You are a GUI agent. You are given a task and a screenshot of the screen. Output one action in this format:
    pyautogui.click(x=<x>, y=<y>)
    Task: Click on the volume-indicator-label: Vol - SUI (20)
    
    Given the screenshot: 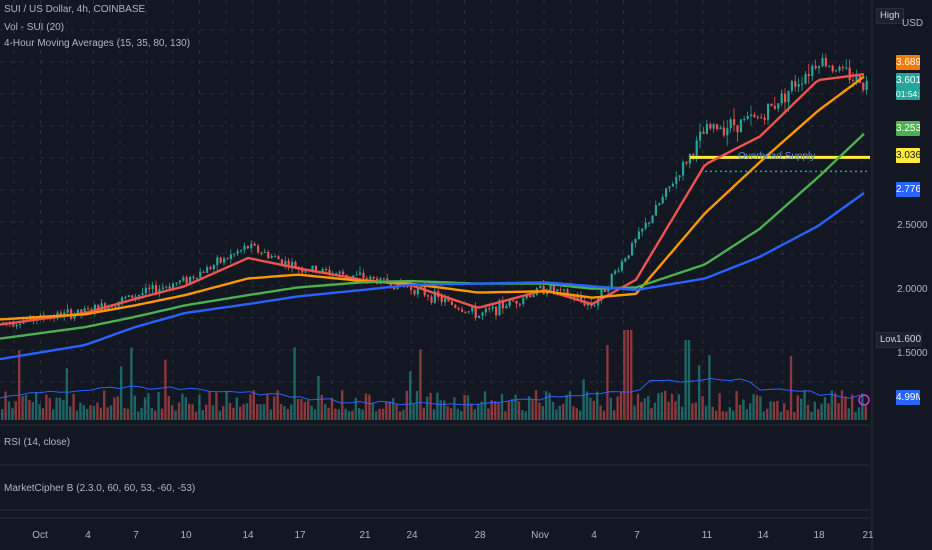 What is the action you would take?
    pyautogui.click(x=34, y=27)
    